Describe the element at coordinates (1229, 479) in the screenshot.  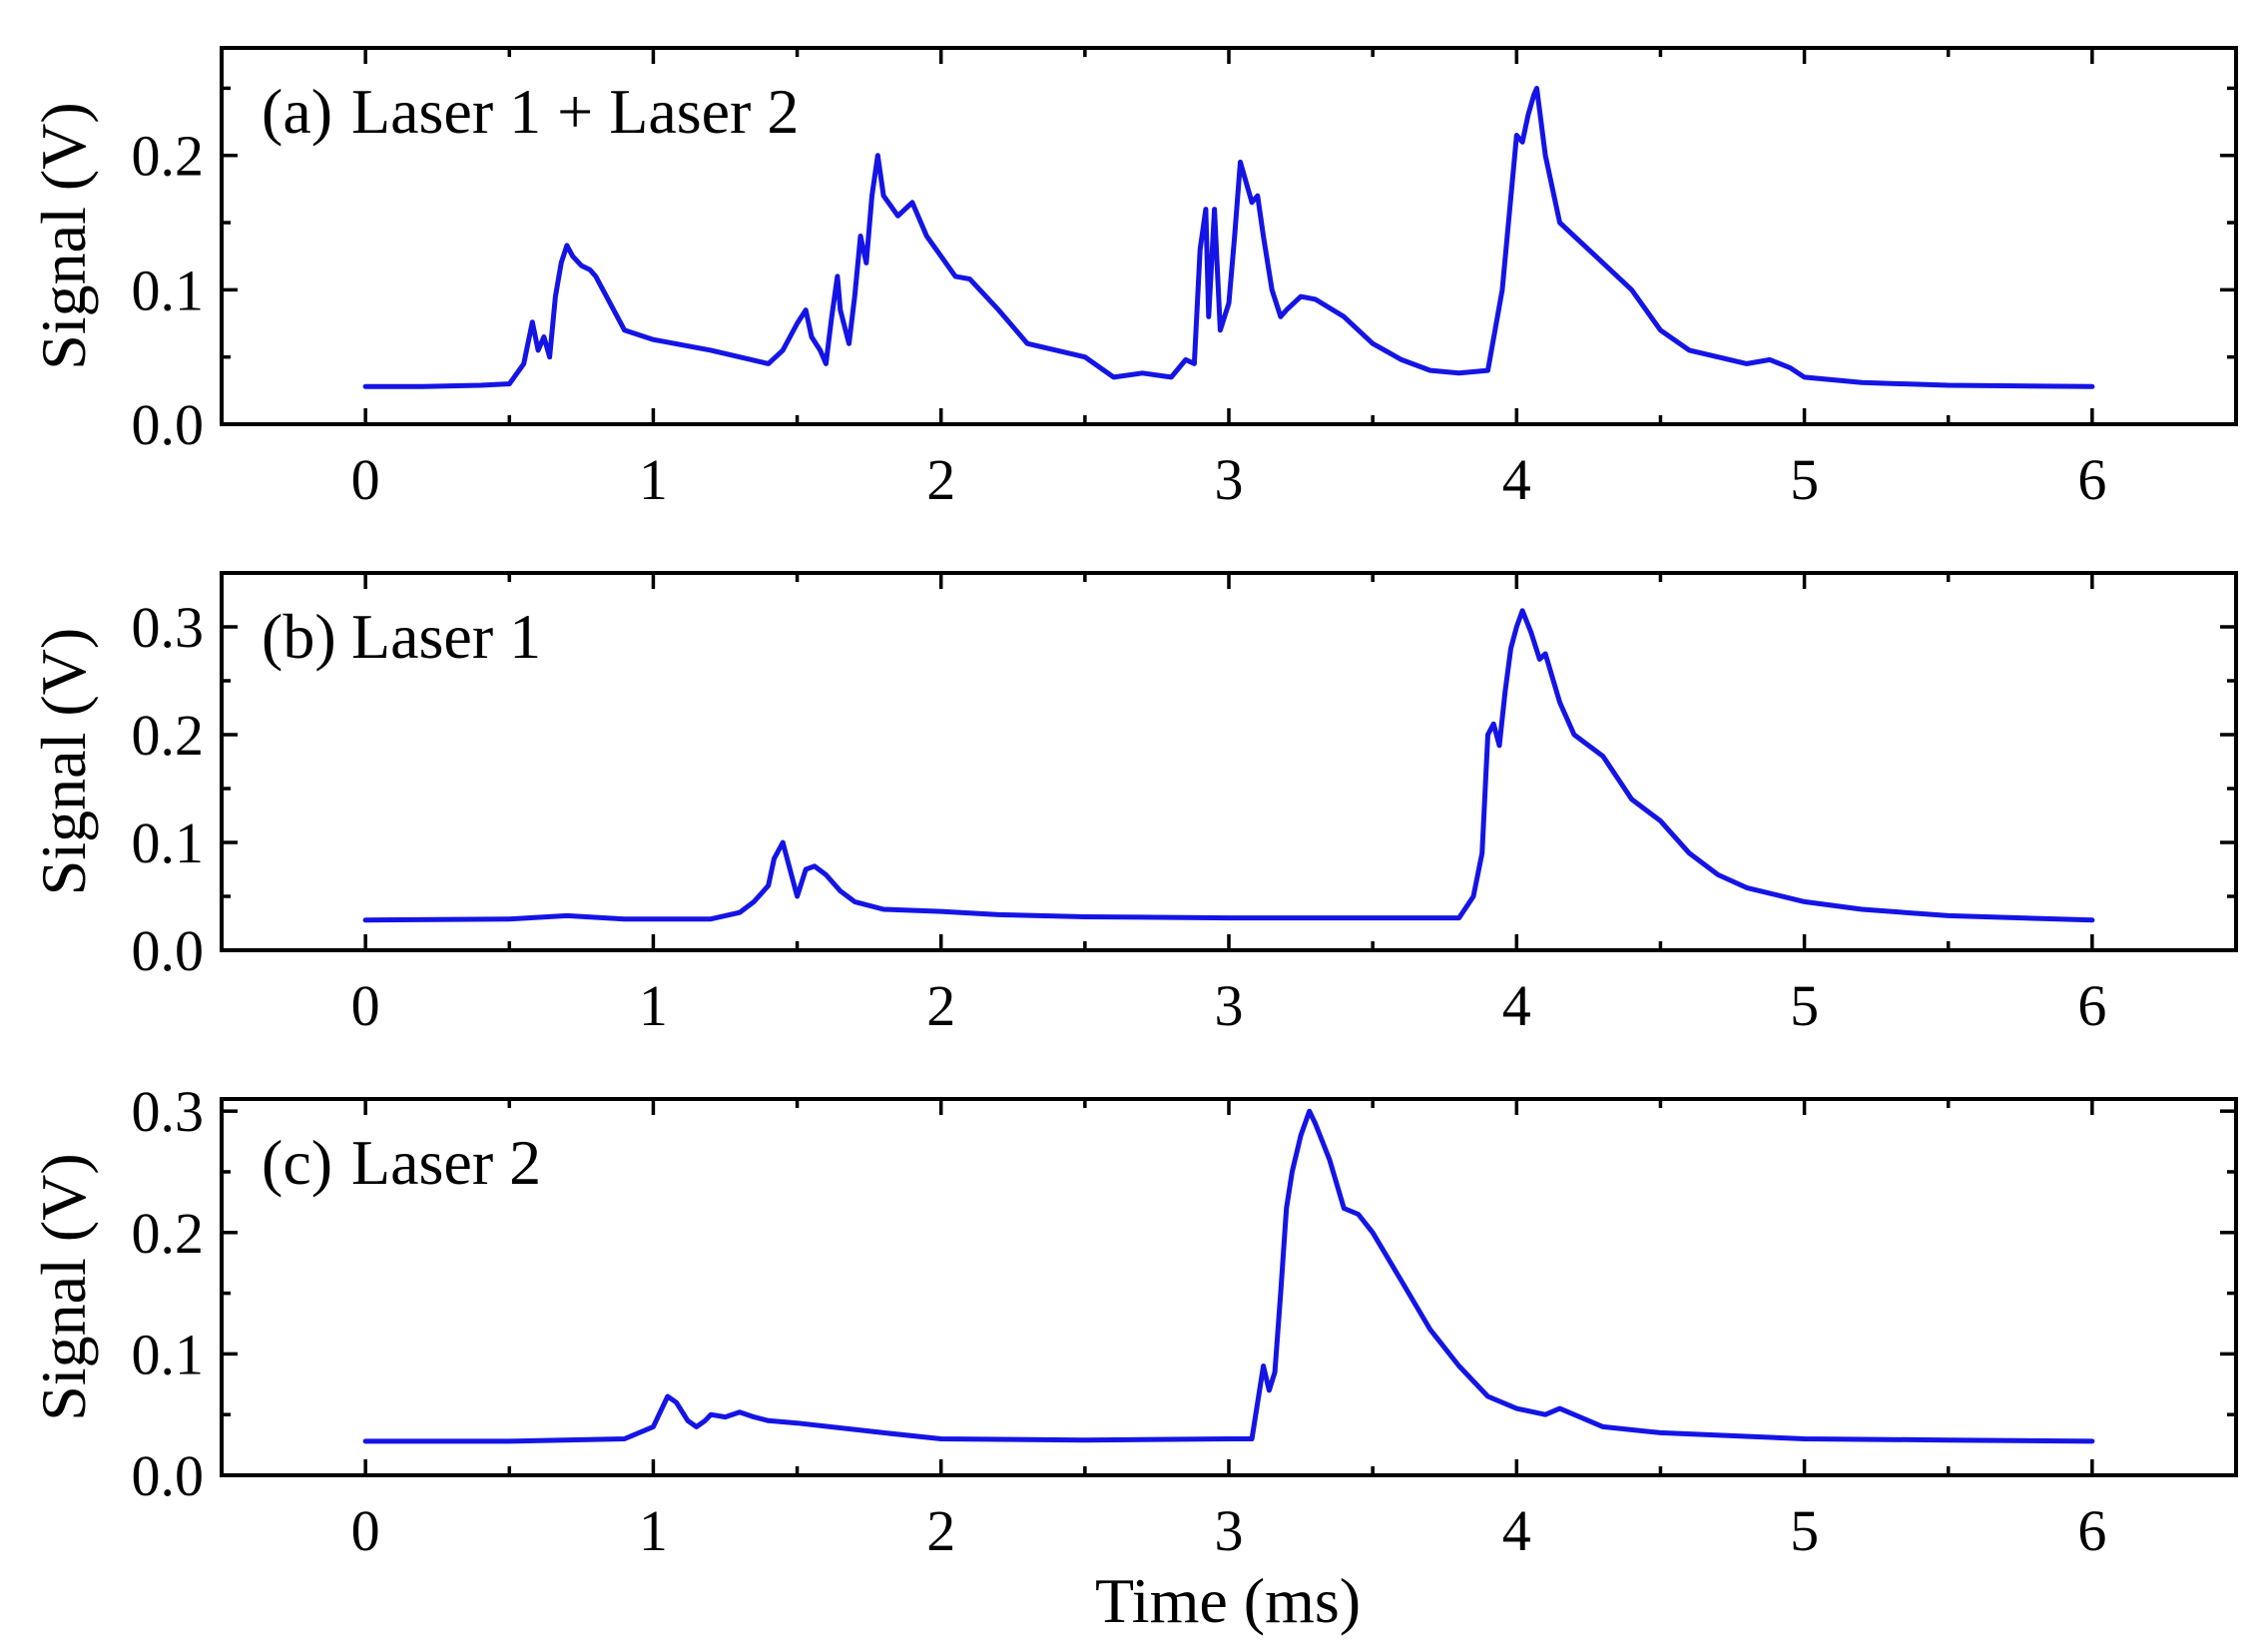
I see `x-tick-label-a: 3` at that location.